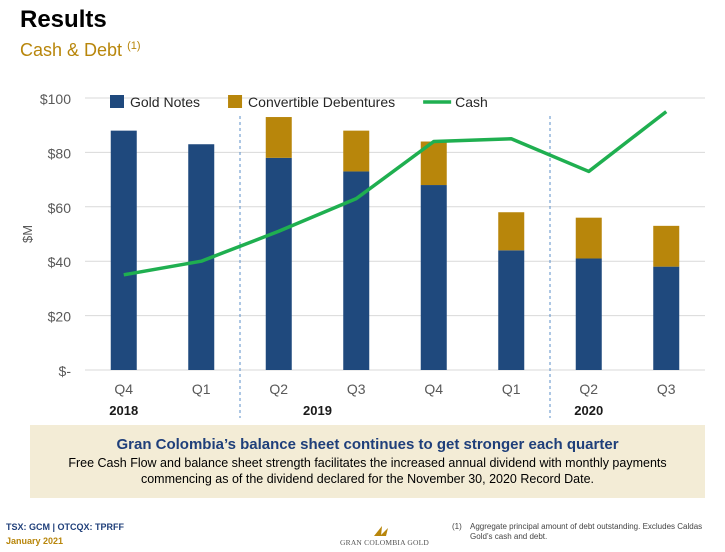 Image resolution: width=725 pixels, height=552 pixels. I want to click on y-tick-label: $40, so click(60, 262).